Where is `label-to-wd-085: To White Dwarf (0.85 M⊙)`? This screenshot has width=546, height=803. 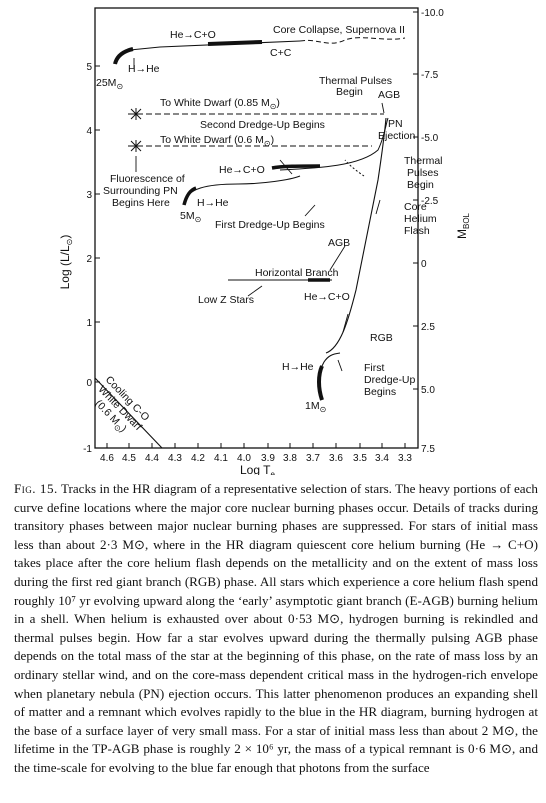
label-to-wd-085: To White Dwarf (0.85 M⊙) is located at coordinates (220, 104).